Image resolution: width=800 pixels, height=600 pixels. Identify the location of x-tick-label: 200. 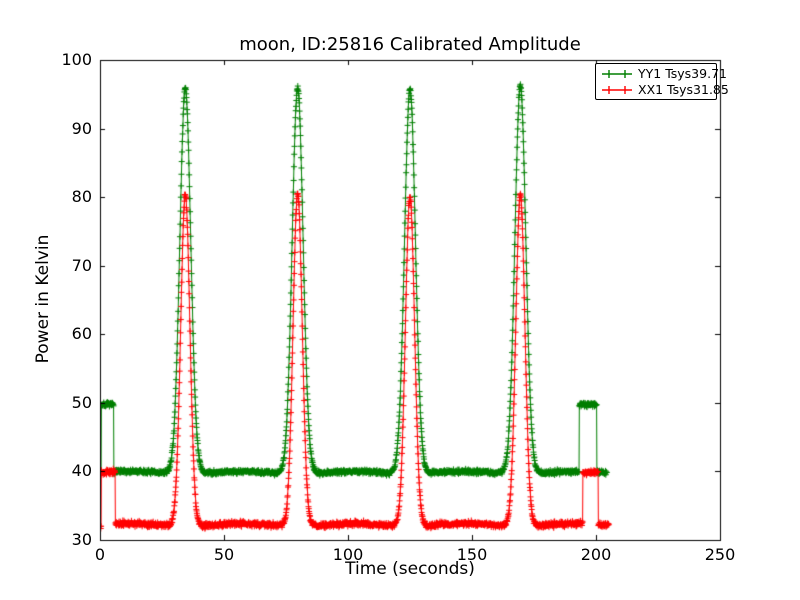
(596, 554).